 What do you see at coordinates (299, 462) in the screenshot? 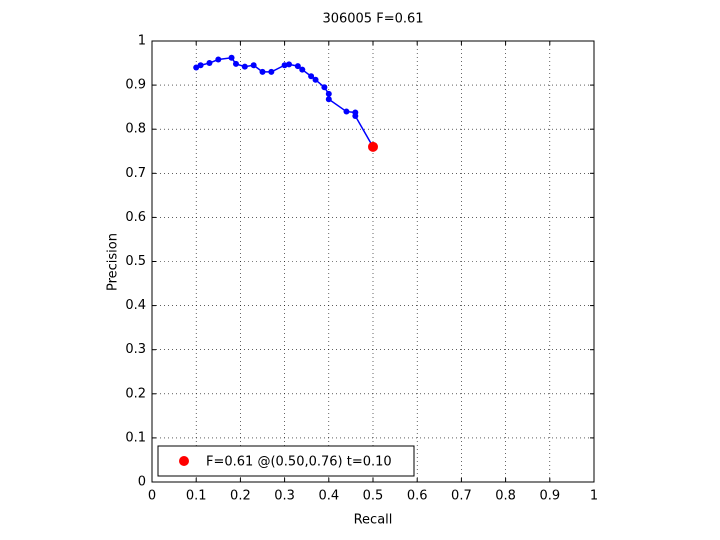
I see `legend-label: F=0.61 @(0.50,0.76) t=0.10` at bounding box center [299, 462].